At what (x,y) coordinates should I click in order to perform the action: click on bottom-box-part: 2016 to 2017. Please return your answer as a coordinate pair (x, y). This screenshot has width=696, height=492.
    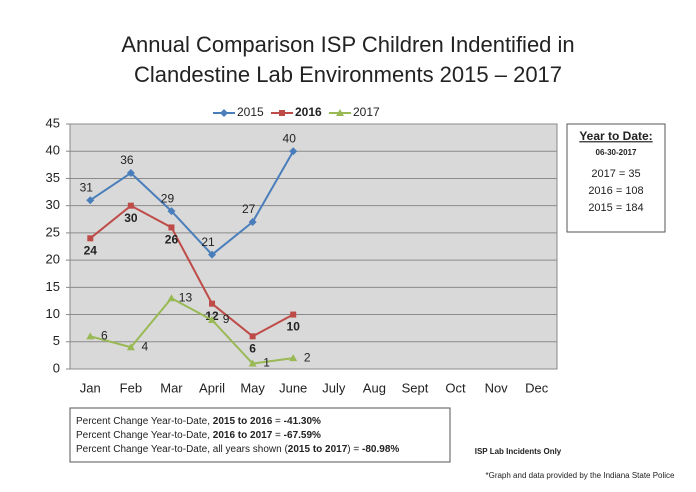
    Looking at the image, I should click on (243, 435).